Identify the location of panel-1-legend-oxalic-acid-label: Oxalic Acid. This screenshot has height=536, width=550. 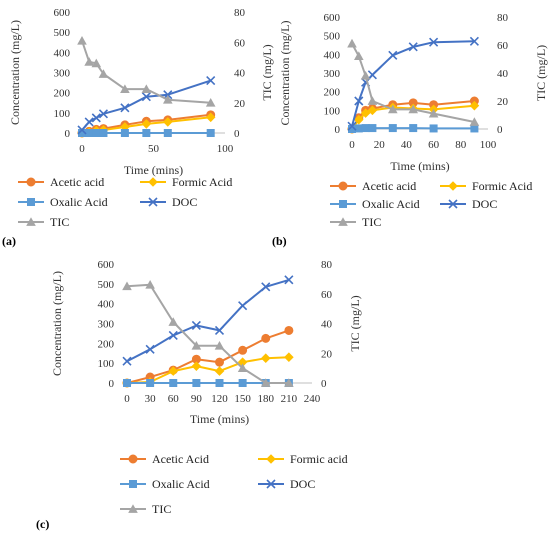
(79, 202).